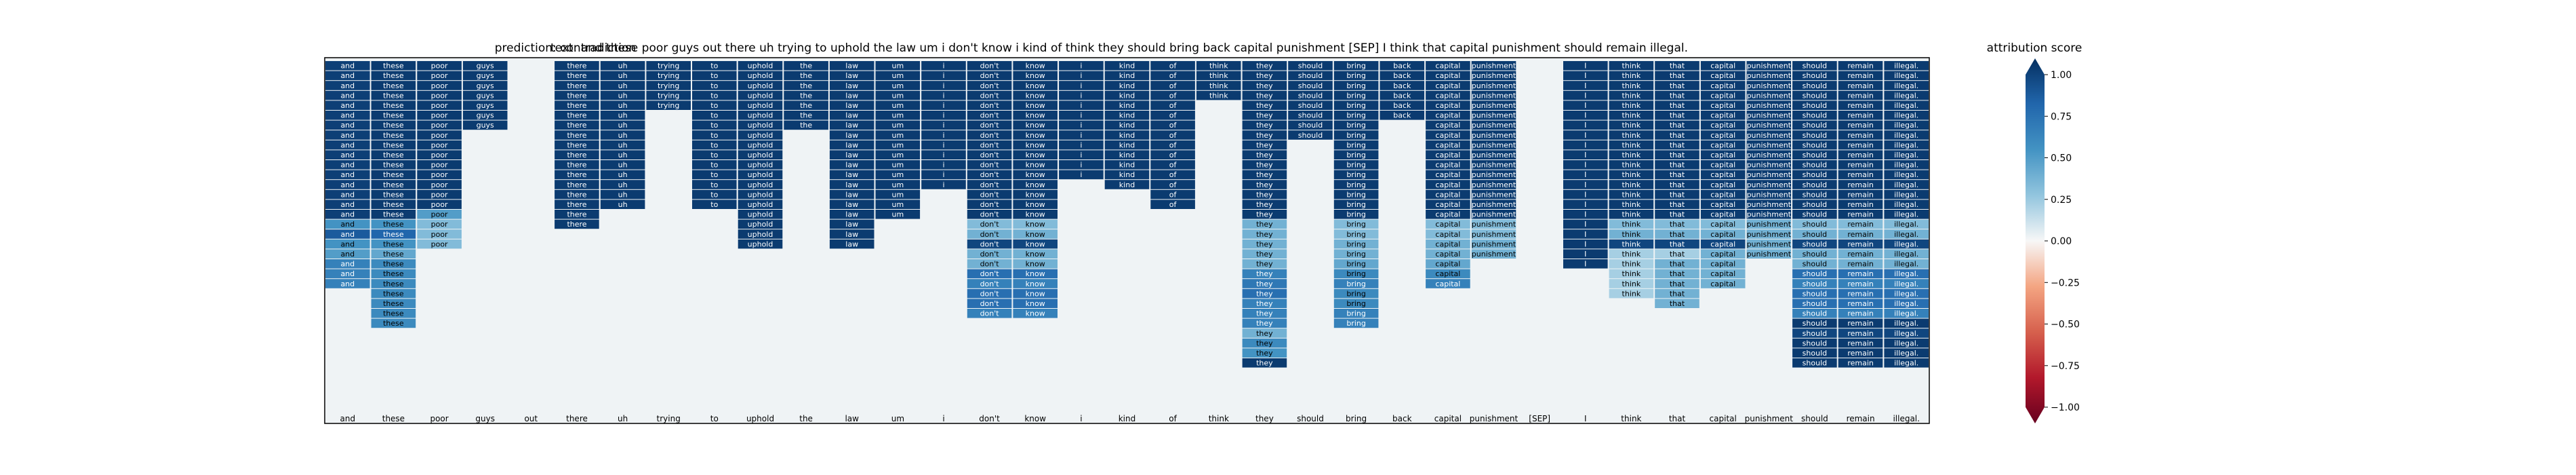 The image size is (2576, 475). Describe the element at coordinates (2065, 283) in the screenshot. I see `colorbar-tick-label: −0.25` at that location.